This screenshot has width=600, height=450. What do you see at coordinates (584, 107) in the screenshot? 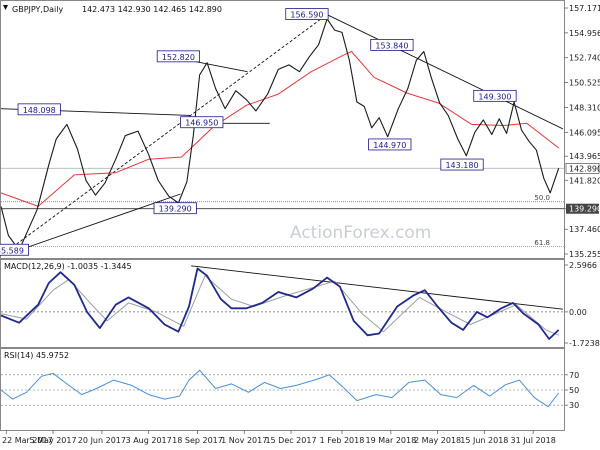
I see `price-tick-label: 148.310` at bounding box center [584, 107].